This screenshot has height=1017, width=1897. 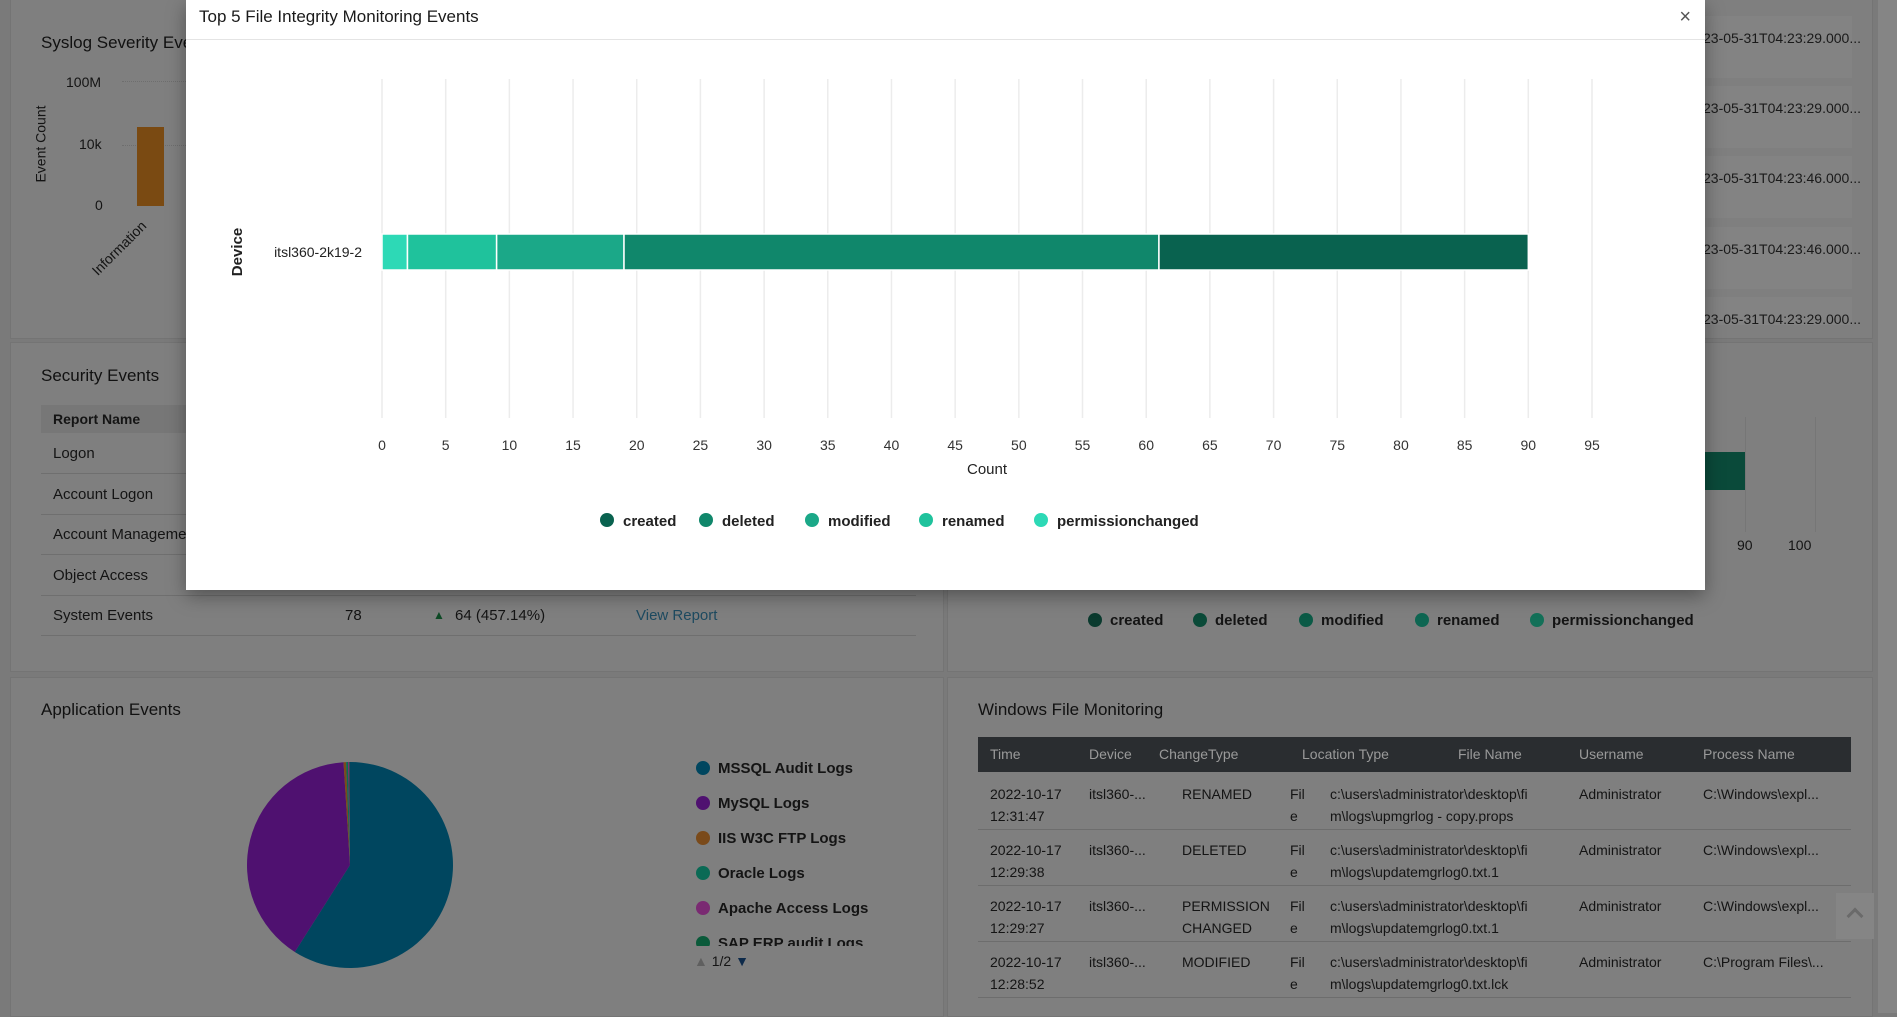 I want to click on legend-label: renamed, so click(x=973, y=521).